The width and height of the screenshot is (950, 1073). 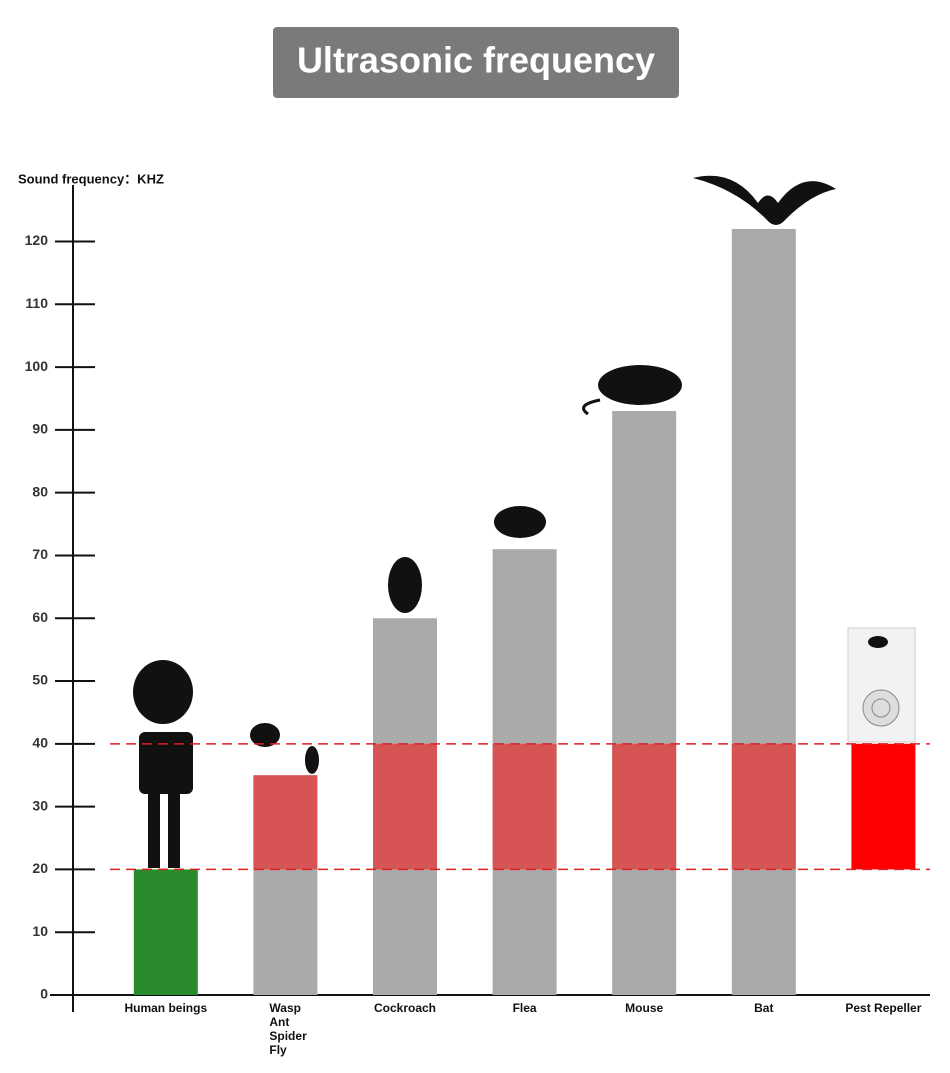 What do you see at coordinates (166, 763) in the screenshot?
I see `person-body` at bounding box center [166, 763].